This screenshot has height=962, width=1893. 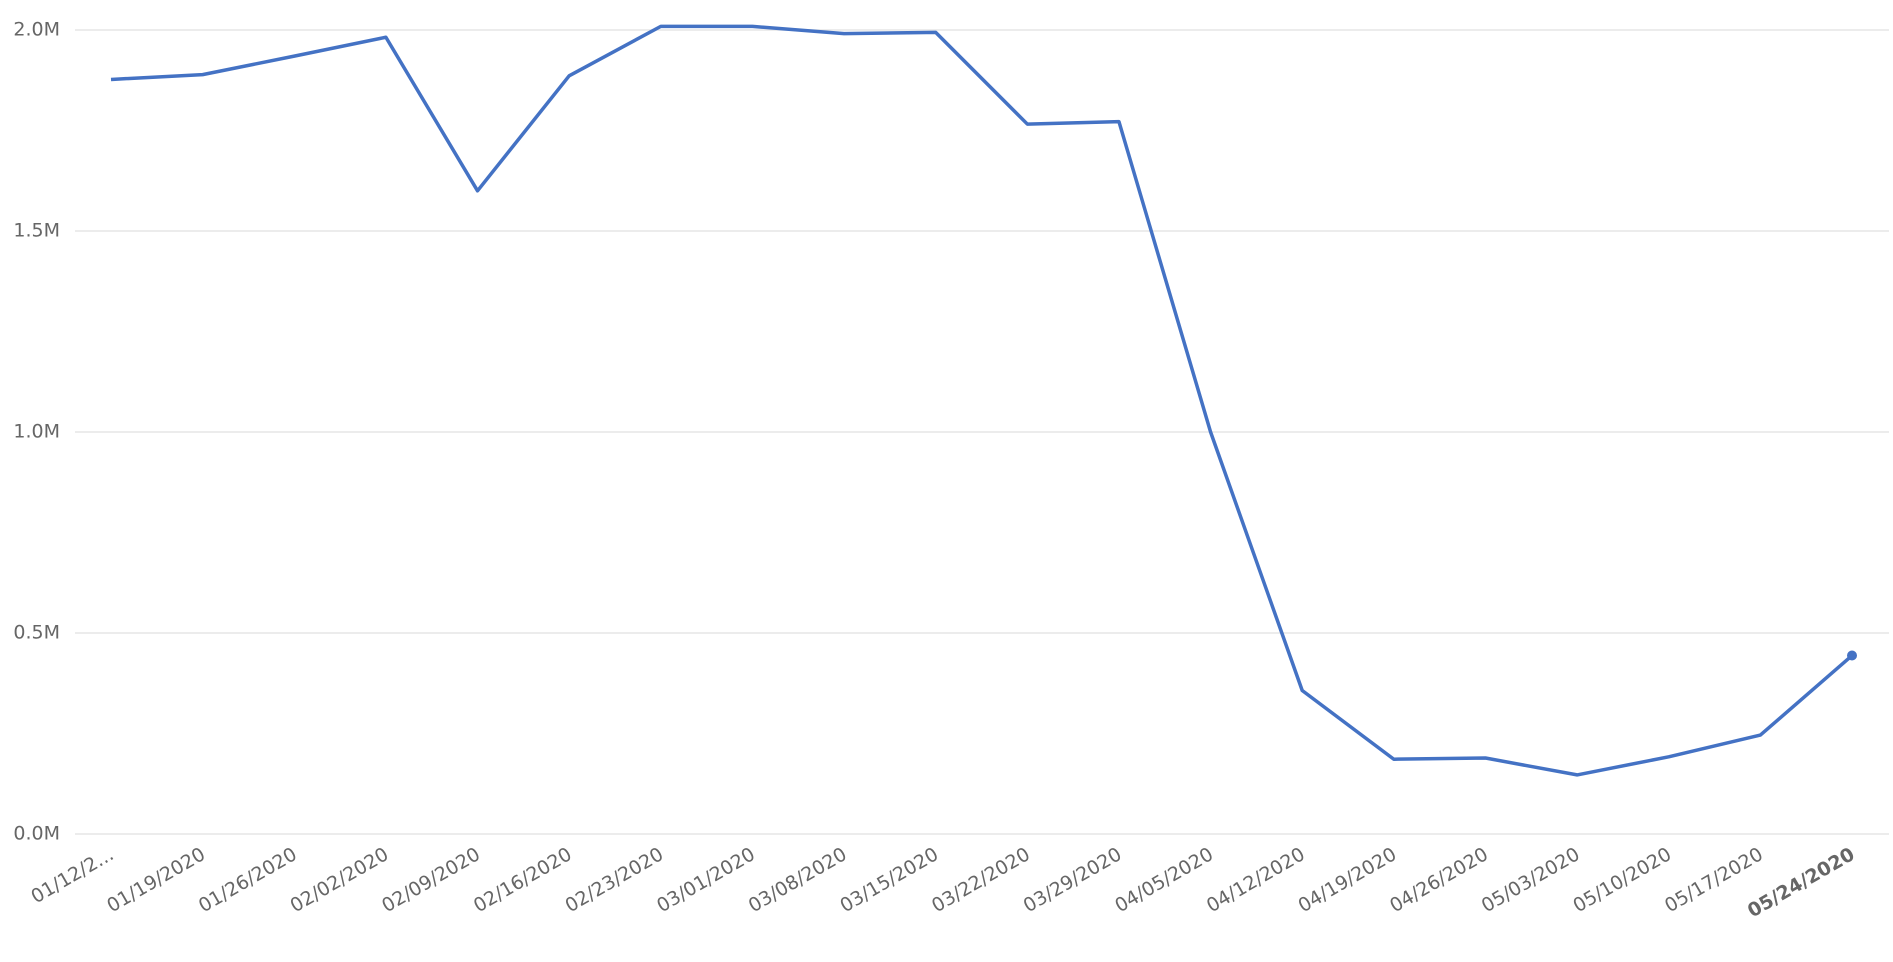 What do you see at coordinates (1073, 880) in the screenshot?
I see `x-tick-label: 03/29/2020` at bounding box center [1073, 880].